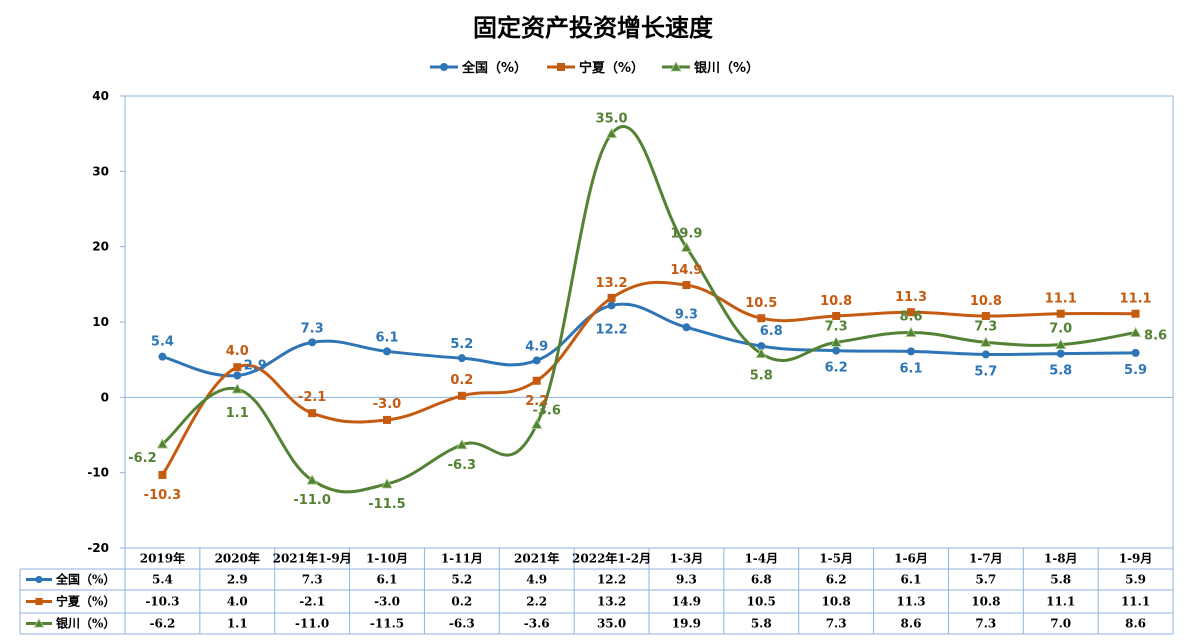 The height and width of the screenshot is (642, 1187). I want to click on table-cell: -2.1, so click(312, 602).